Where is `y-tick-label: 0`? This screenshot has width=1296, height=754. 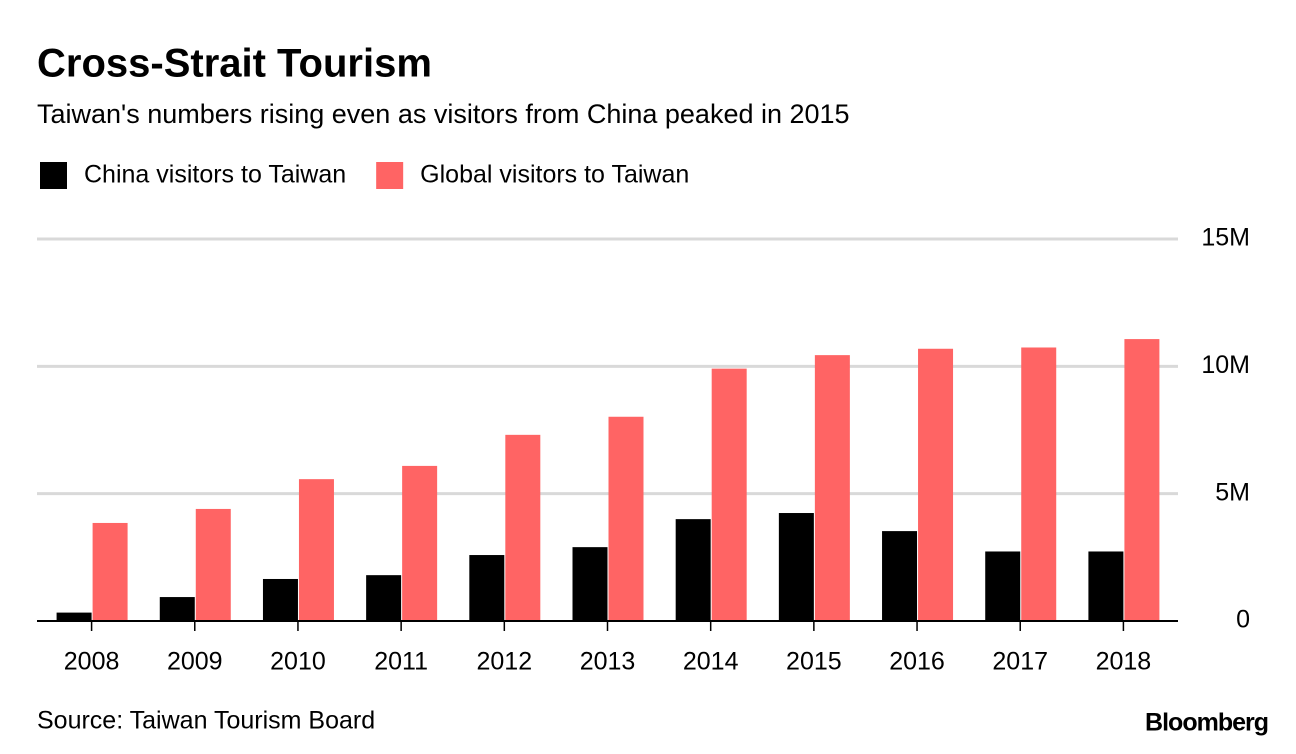 y-tick-label: 0 is located at coordinates (1243, 620).